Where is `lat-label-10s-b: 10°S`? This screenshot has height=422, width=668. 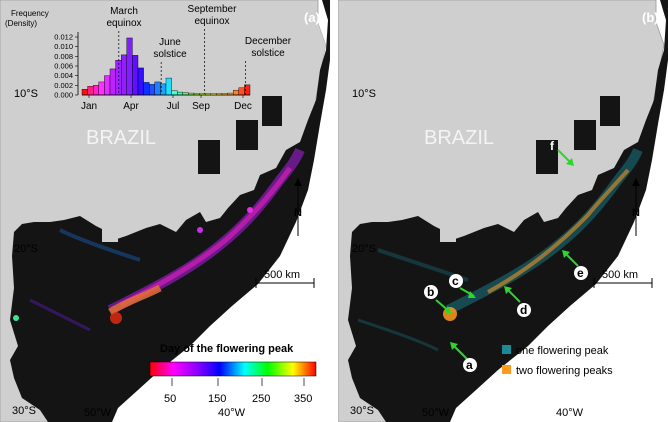
lat-label-10s-b: 10°S is located at coordinates (364, 94).